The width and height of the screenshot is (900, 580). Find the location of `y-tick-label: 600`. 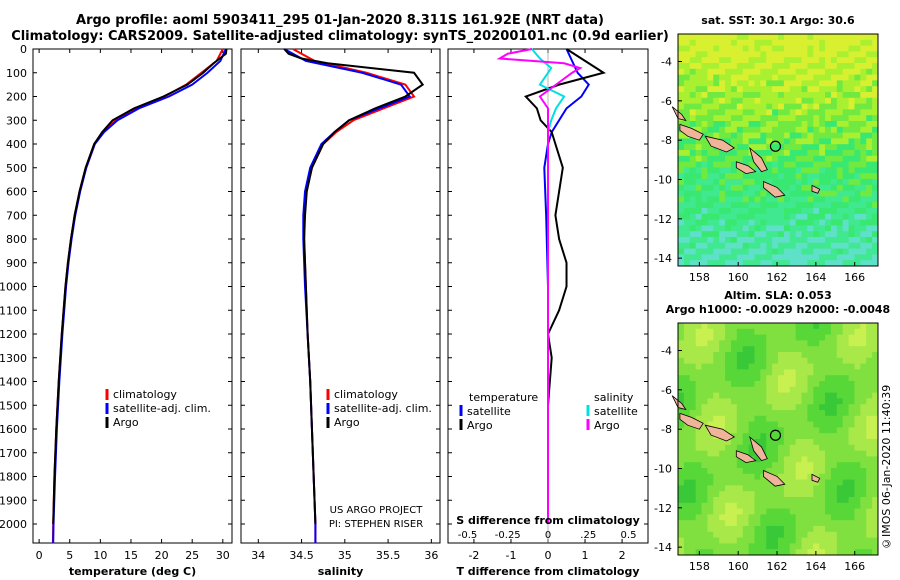

y-tick-label: 600 is located at coordinates (16, 192).